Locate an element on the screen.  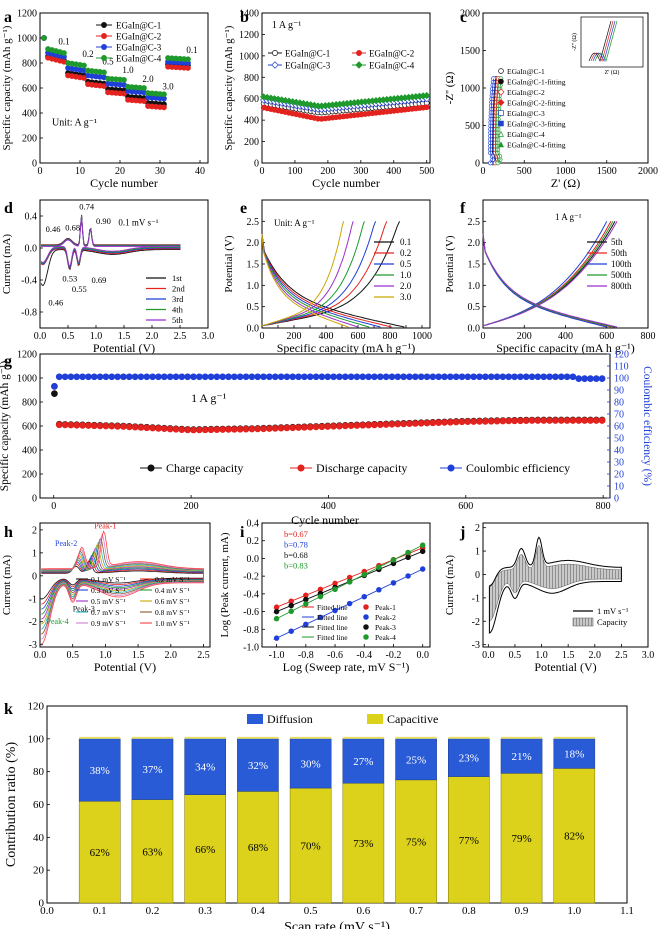
series-line is located at coordinates (305, 281).